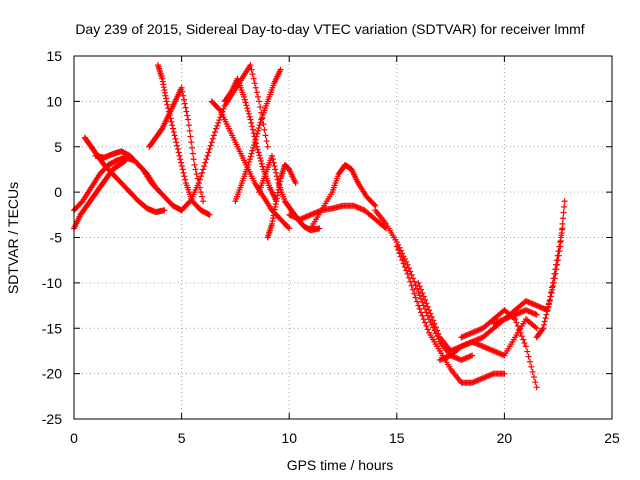  Describe the element at coordinates (54, 101) in the screenshot. I see `y-tick-label: 10` at that location.